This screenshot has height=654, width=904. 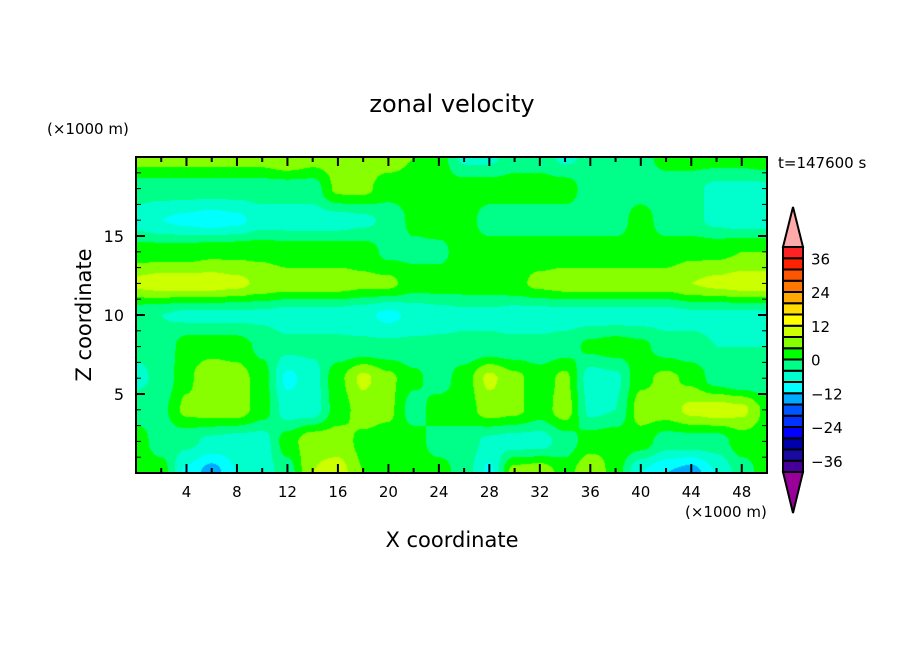 I want to click on colorbar-label: 24, so click(x=820, y=293).